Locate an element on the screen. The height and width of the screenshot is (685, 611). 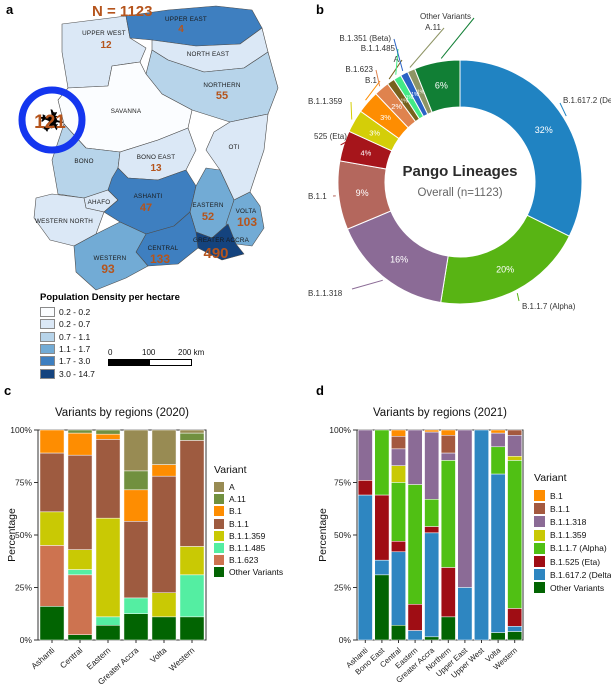
density-range-label: 1.1 - 1.7 is located at coordinates (75, 349).